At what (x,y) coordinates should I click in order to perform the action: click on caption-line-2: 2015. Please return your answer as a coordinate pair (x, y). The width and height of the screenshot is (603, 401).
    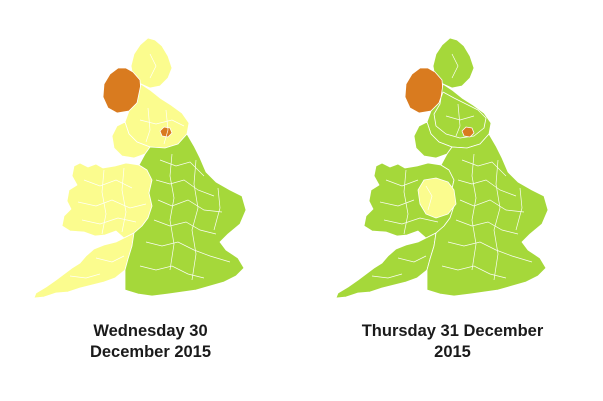
    Looking at the image, I should click on (452, 352).